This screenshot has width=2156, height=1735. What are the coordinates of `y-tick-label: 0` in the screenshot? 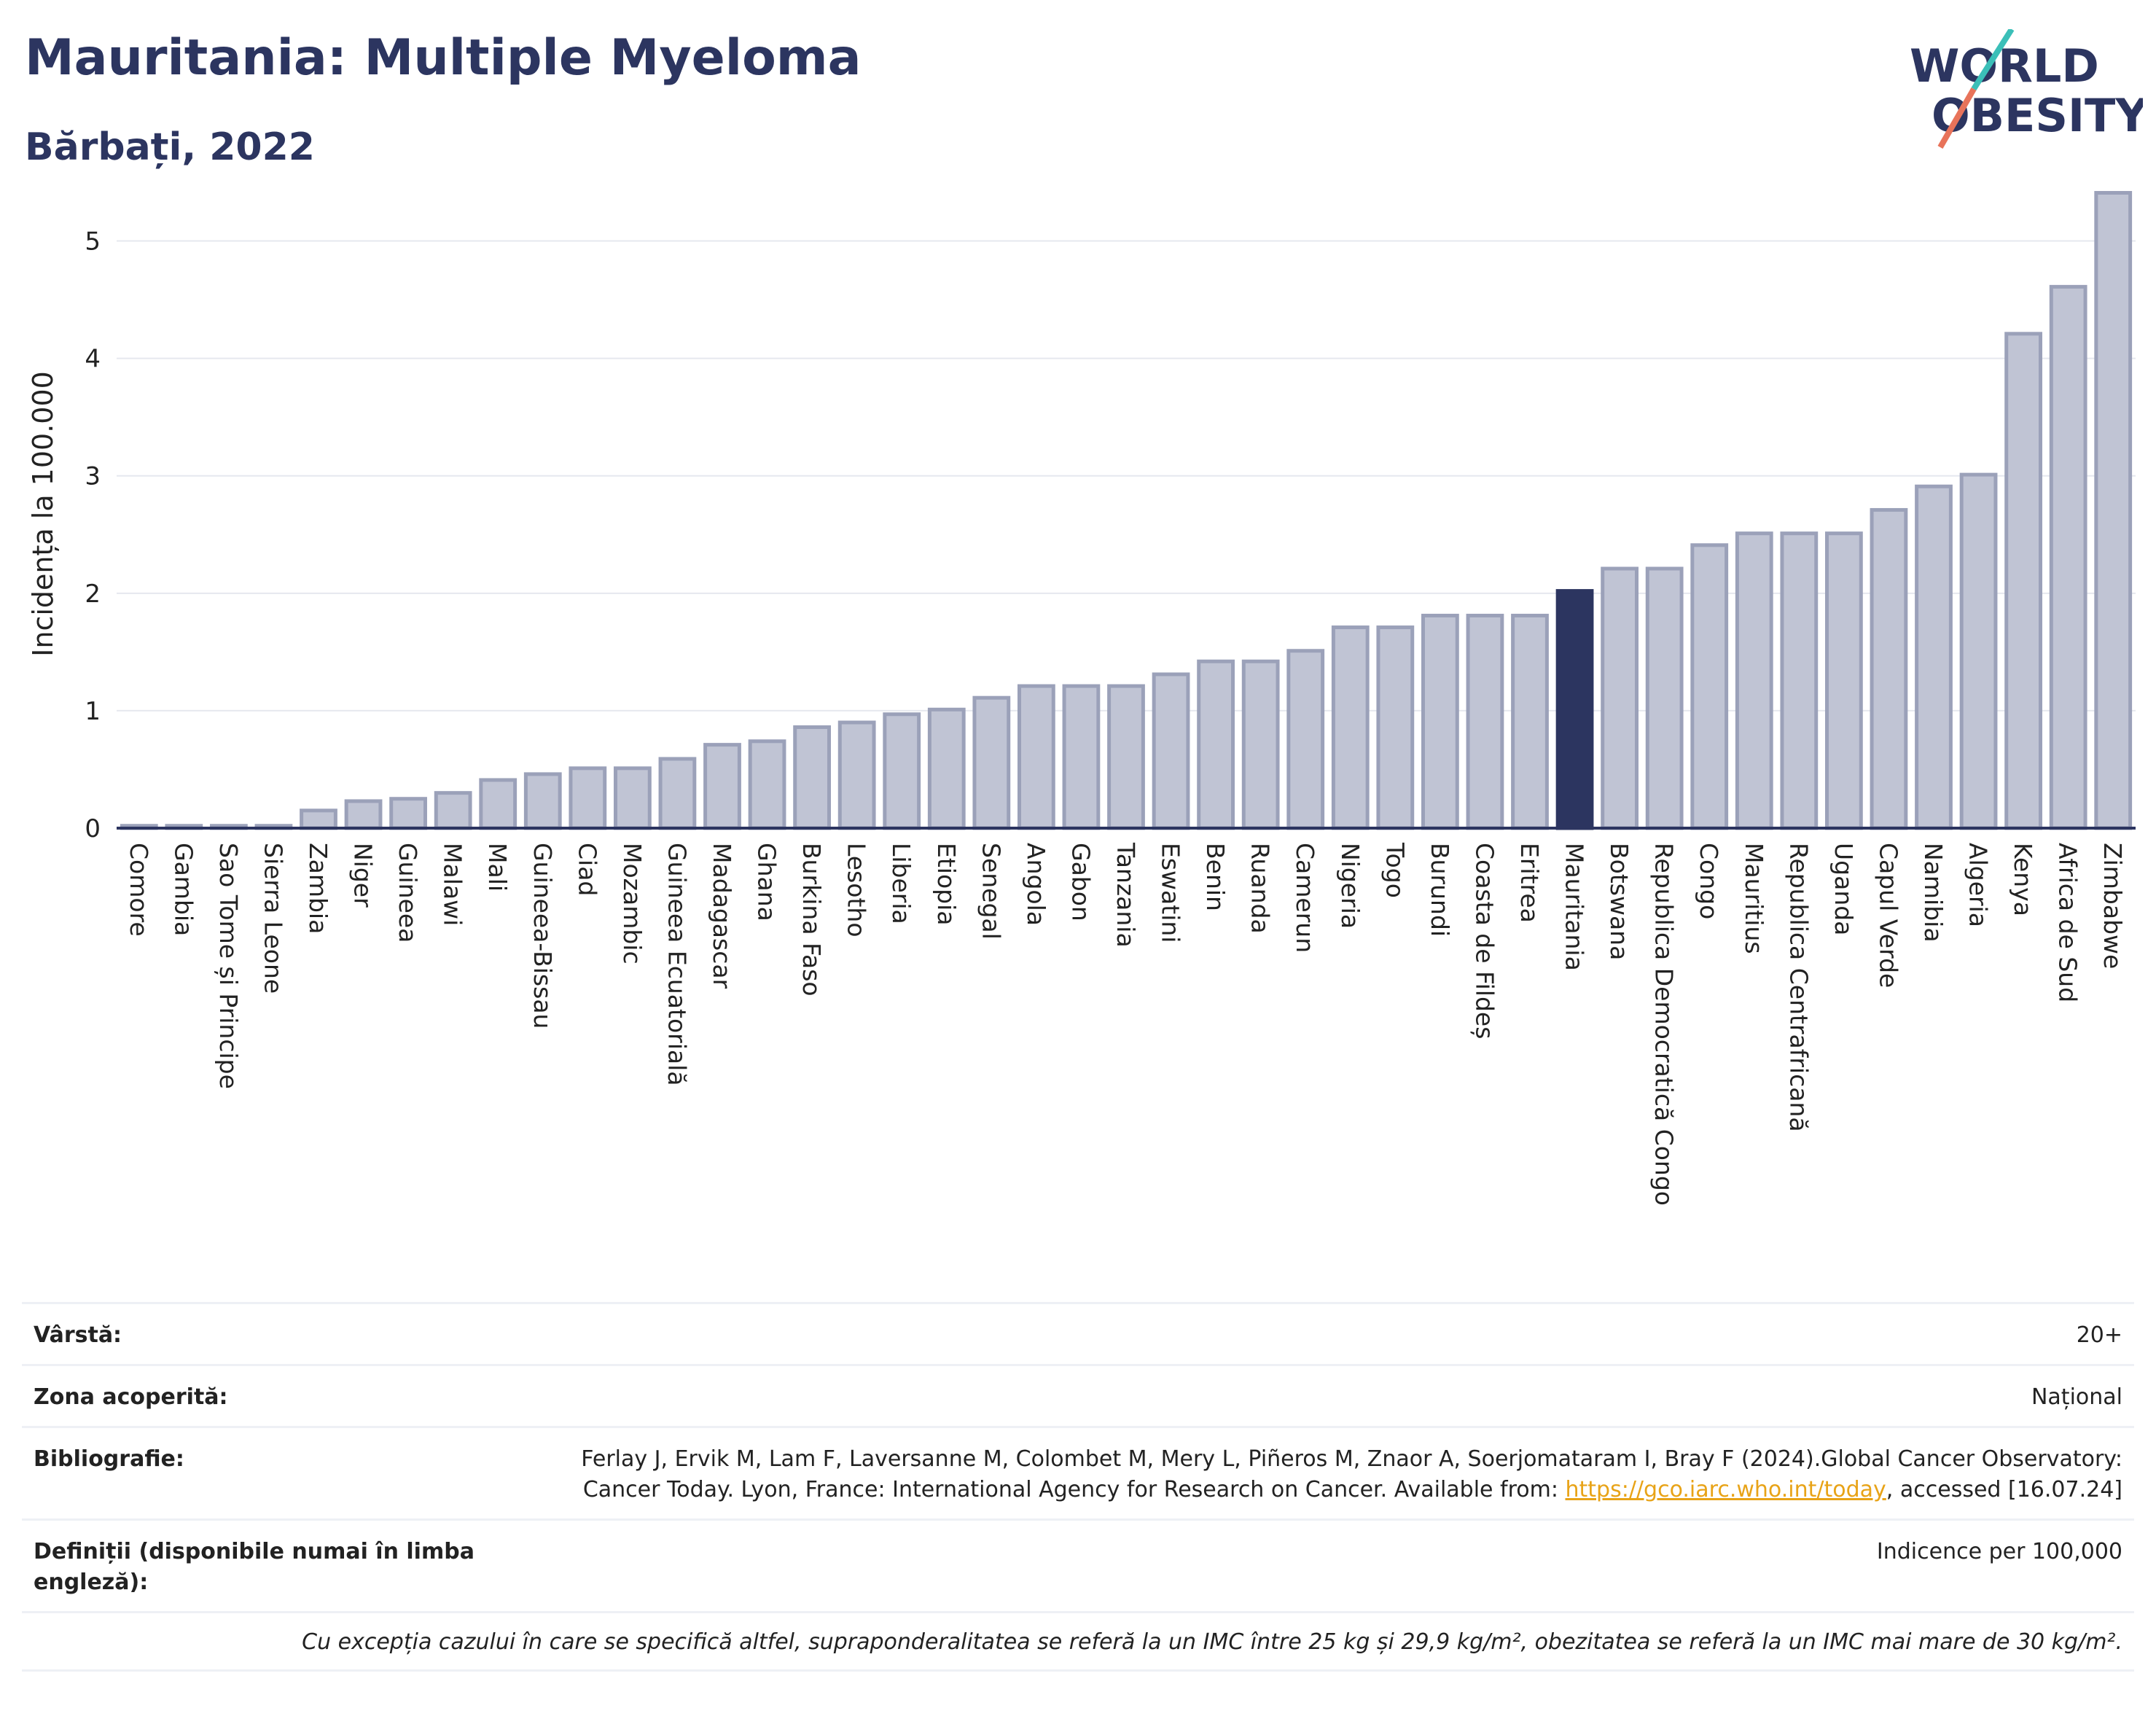 It's located at (93, 829).